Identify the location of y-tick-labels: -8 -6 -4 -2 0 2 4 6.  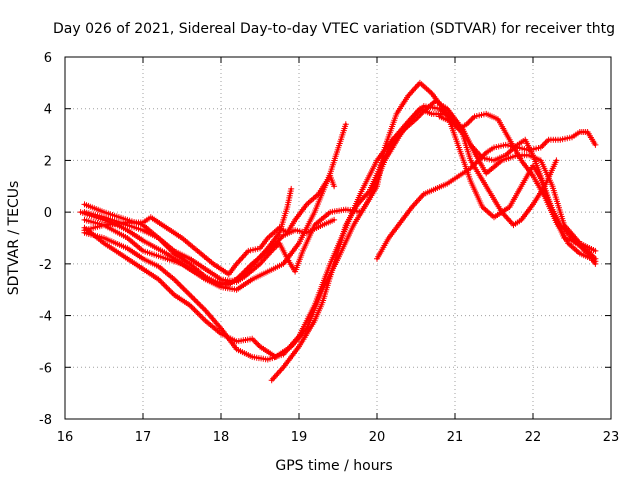
(45, 239).